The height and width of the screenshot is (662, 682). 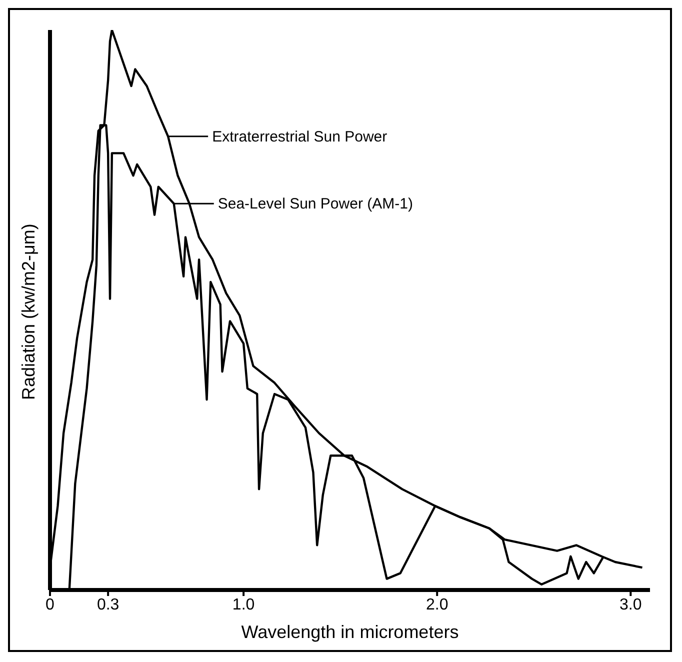 I want to click on x-tick-label: 3.0, so click(x=631, y=605).